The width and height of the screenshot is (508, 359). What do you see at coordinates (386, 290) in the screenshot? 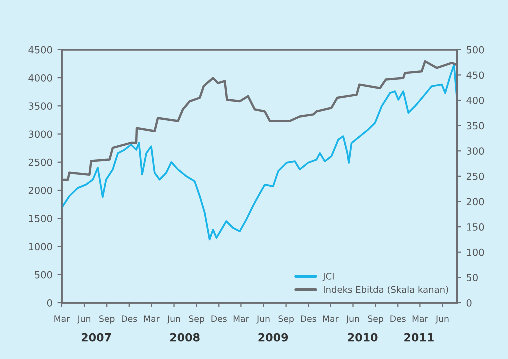
I see `legend-label: Indeks Ebitda (Skala kanan)` at bounding box center [386, 290].